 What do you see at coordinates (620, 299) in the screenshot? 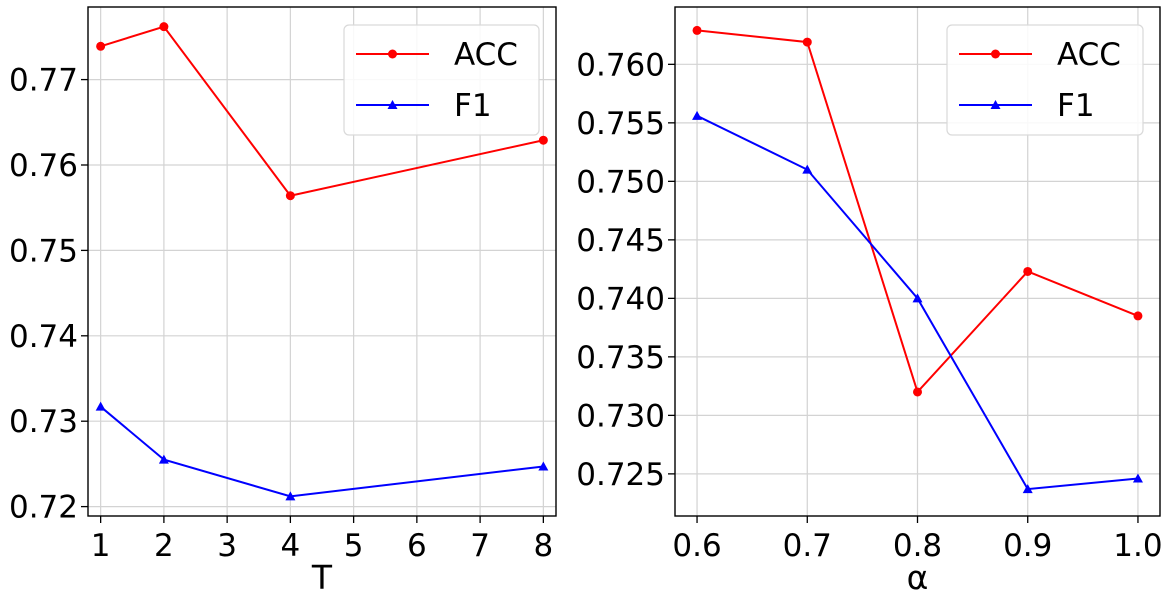
I see `y-tick-label: 0.740` at bounding box center [620, 299].